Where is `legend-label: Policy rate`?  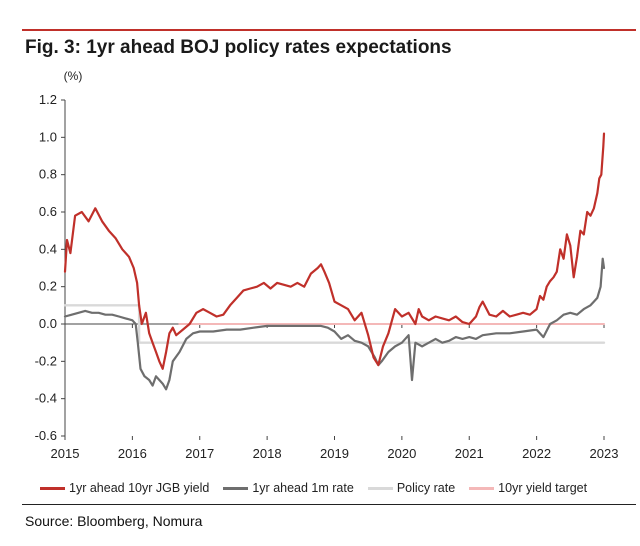
legend-label: Policy rate is located at coordinates (426, 488).